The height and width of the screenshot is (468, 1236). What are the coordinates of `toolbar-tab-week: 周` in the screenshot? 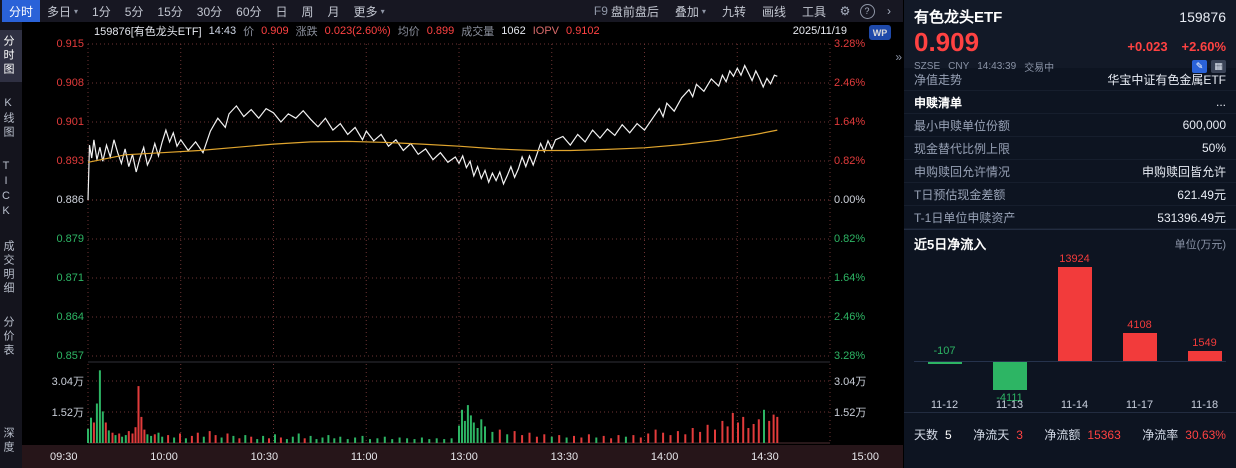 It's located at (308, 11).